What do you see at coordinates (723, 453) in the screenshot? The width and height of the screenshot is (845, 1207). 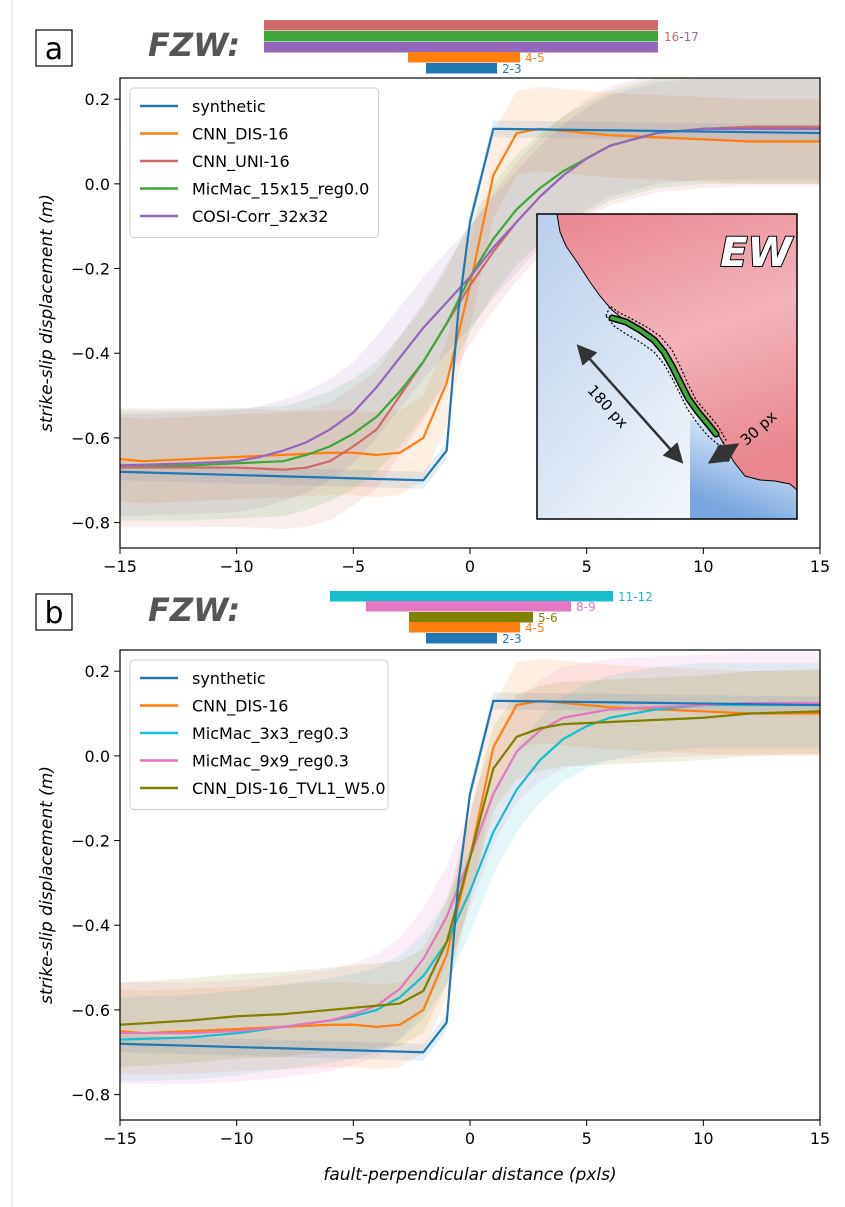 I see `inset-width-arrow` at bounding box center [723, 453].